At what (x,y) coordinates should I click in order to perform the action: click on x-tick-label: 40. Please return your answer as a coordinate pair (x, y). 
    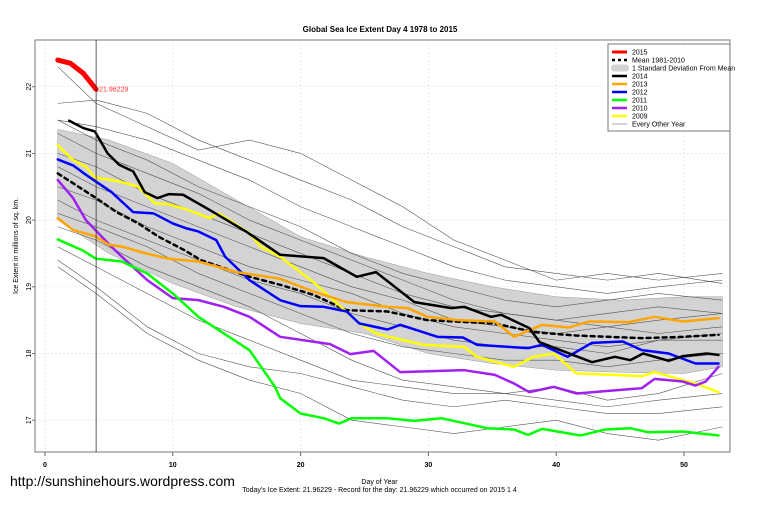
    Looking at the image, I should click on (556, 465).